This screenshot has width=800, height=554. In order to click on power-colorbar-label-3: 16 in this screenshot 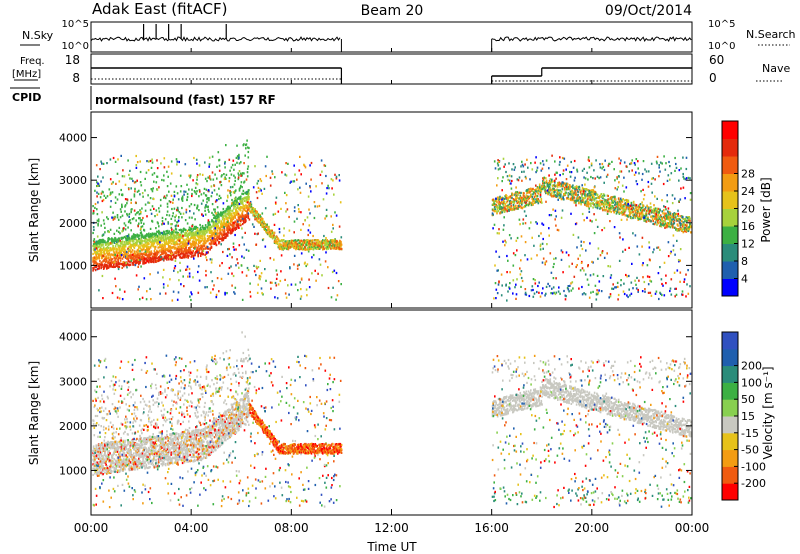, I will do `click(748, 226)`.